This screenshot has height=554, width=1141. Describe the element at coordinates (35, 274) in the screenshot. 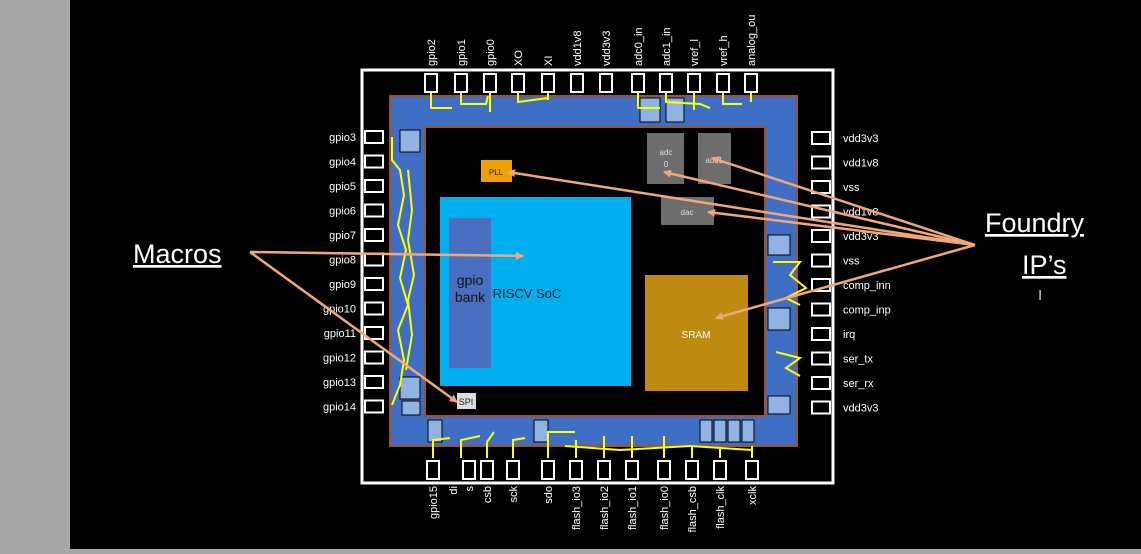

I see `left-side-panel` at that location.